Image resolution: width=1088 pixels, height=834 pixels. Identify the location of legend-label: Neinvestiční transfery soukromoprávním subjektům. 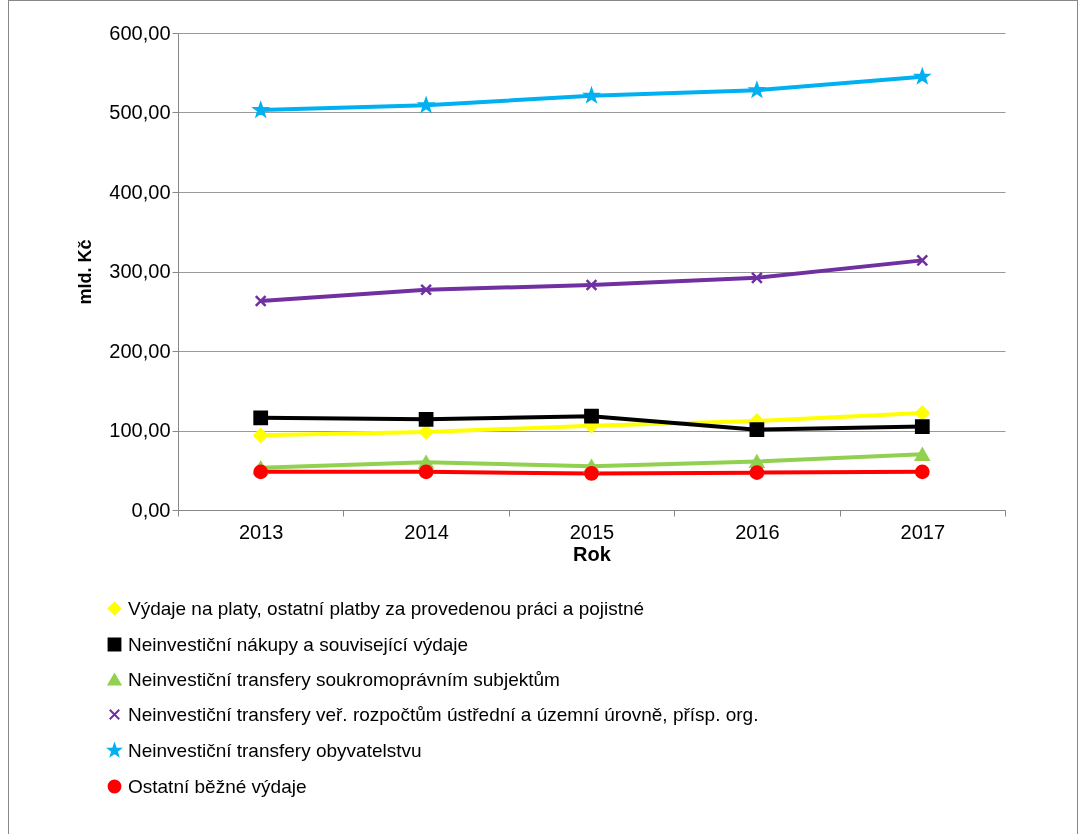
(344, 679).